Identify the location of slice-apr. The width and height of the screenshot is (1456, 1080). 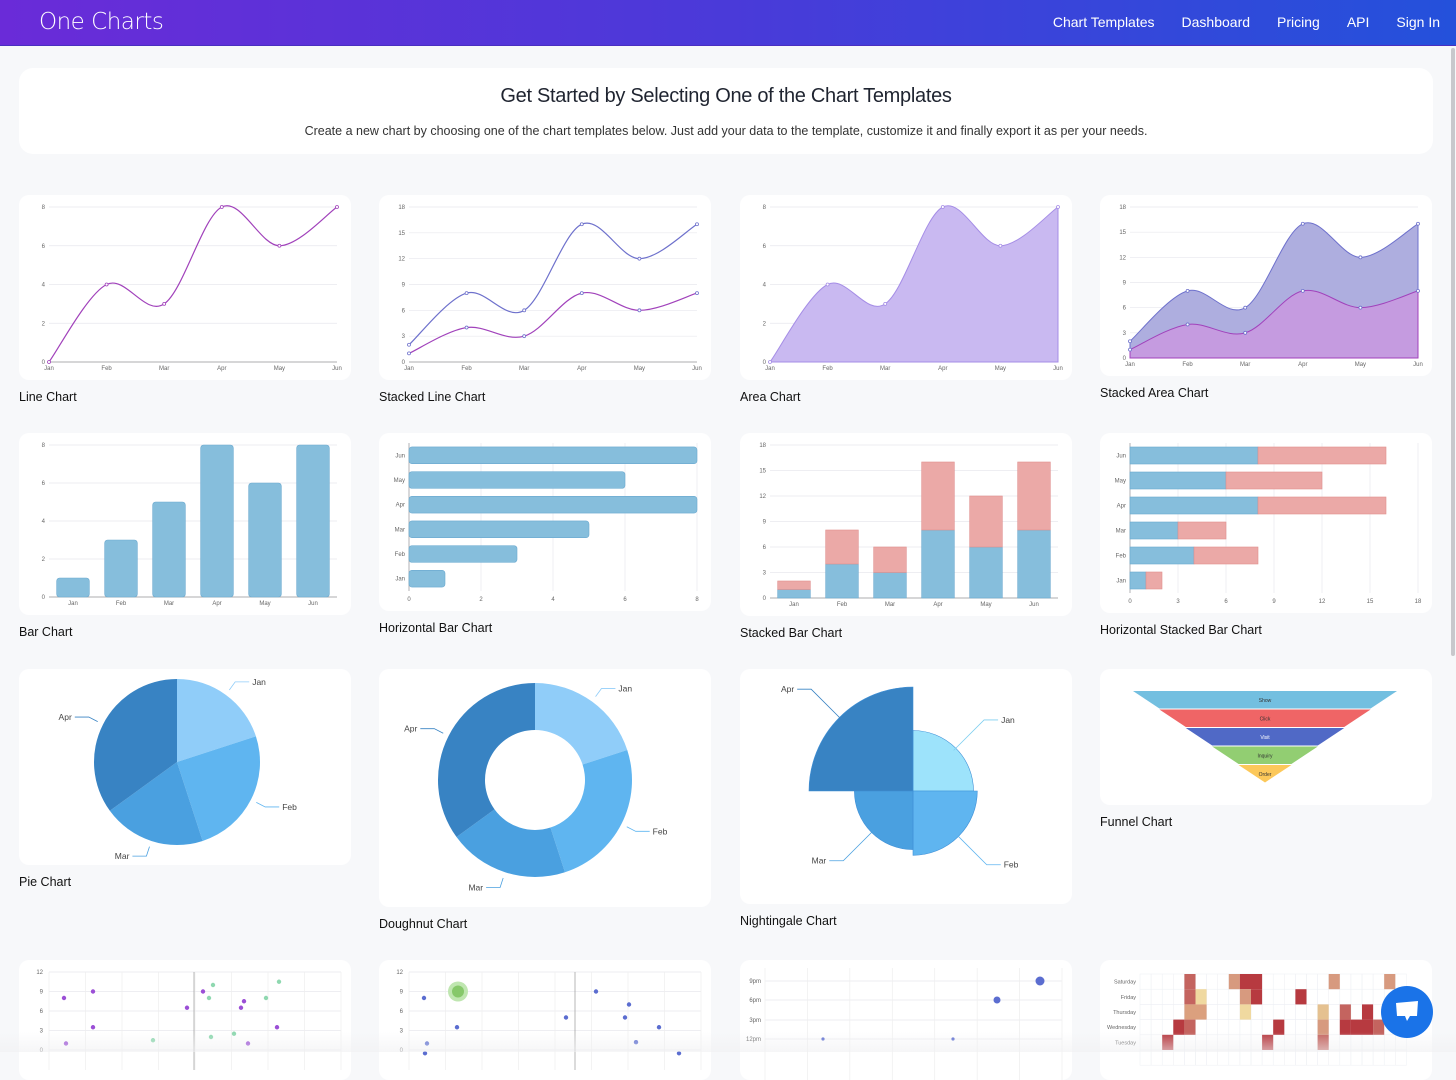
(135, 745).